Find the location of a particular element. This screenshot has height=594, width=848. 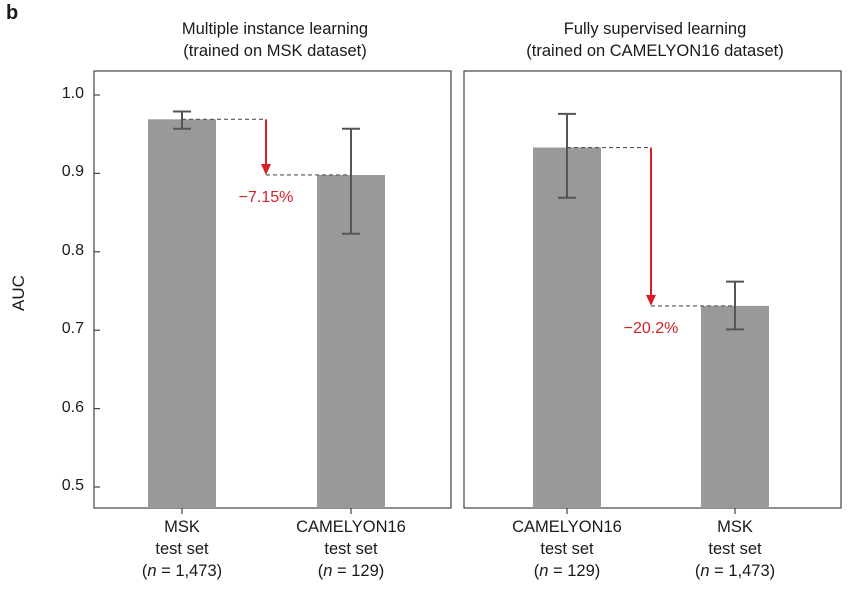

y-tick-label: 0.9 is located at coordinates (72, 172).